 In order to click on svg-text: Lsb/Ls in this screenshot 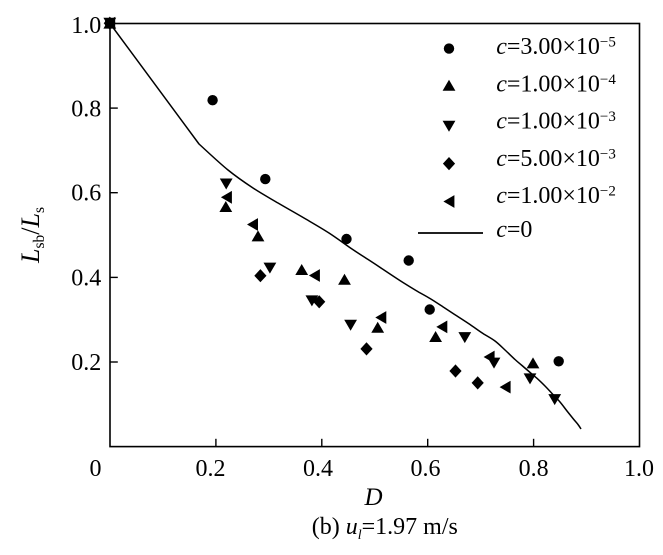, I will do `click(32, 235)`.